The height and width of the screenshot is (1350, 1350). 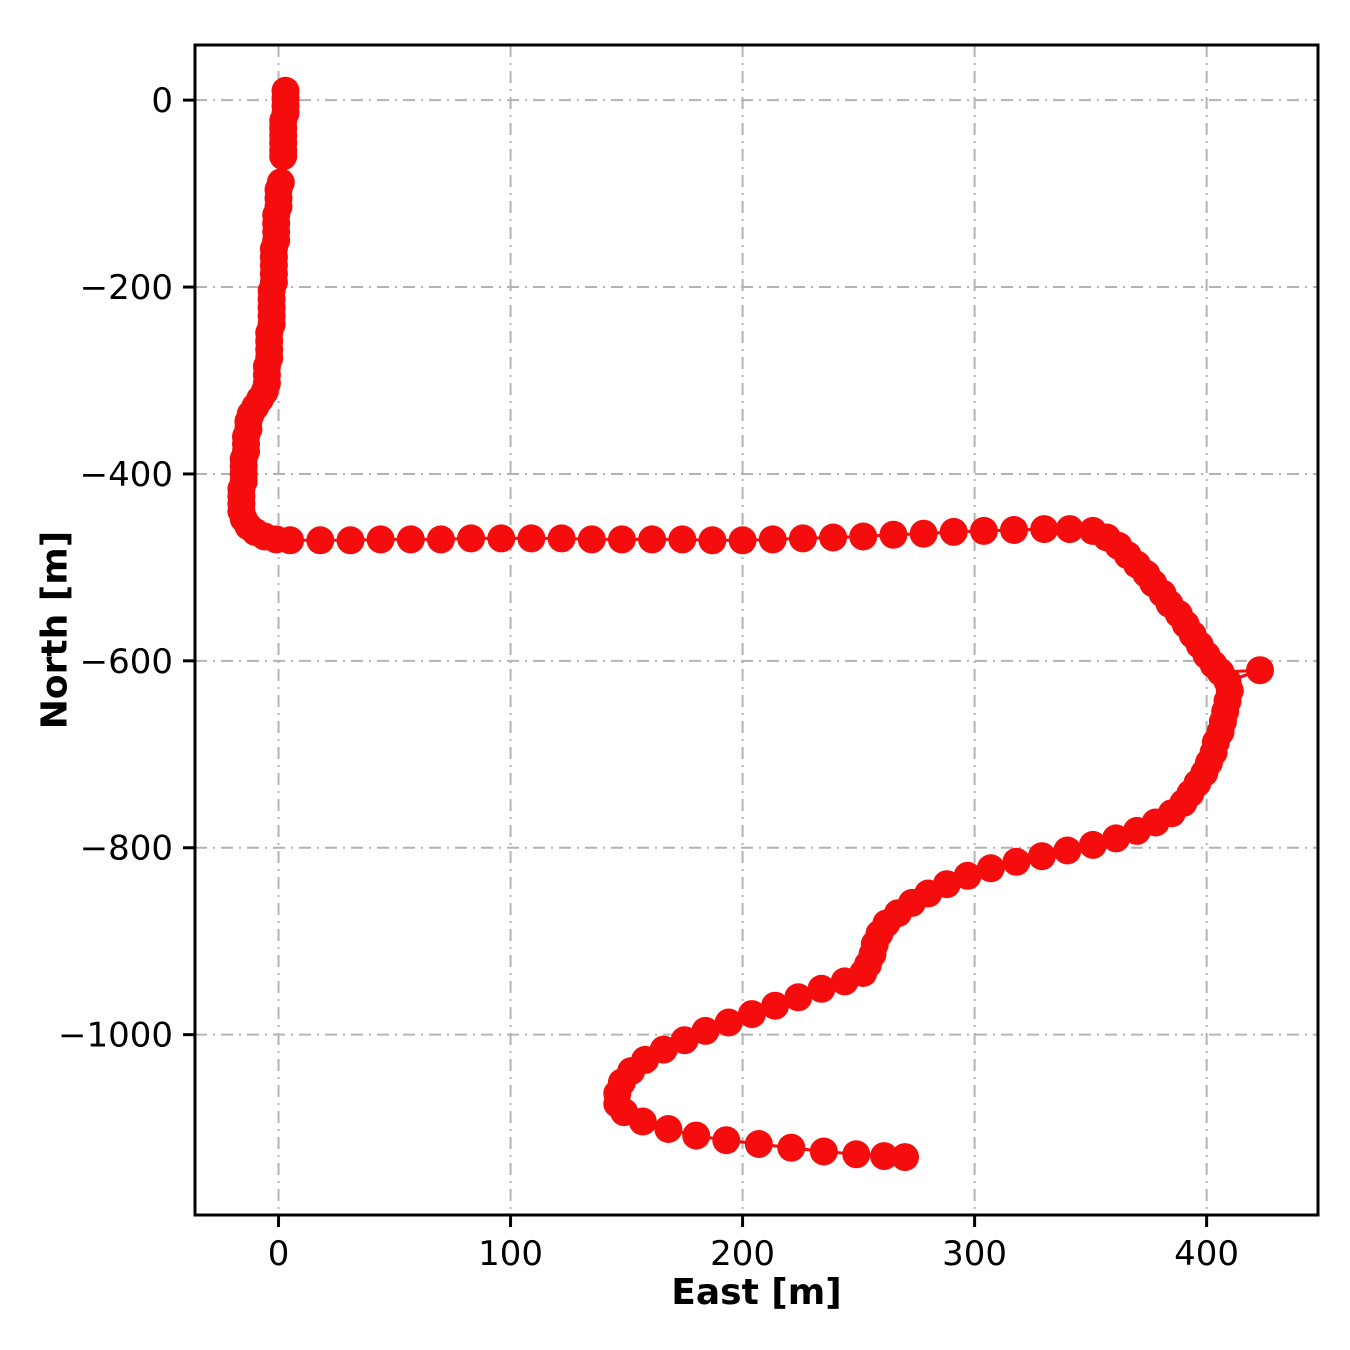 I want to click on y-tick-label: −400, so click(x=126, y=475).